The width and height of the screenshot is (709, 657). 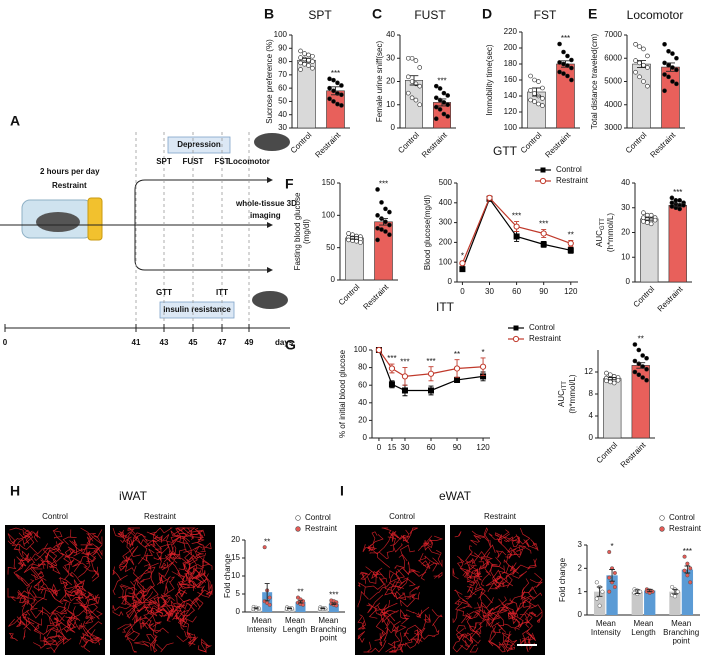 What do you see at coordinates (427, 232) in the screenshot?
I see `y-axis-label: Blood glucose(mg/dl)` at bounding box center [427, 232].